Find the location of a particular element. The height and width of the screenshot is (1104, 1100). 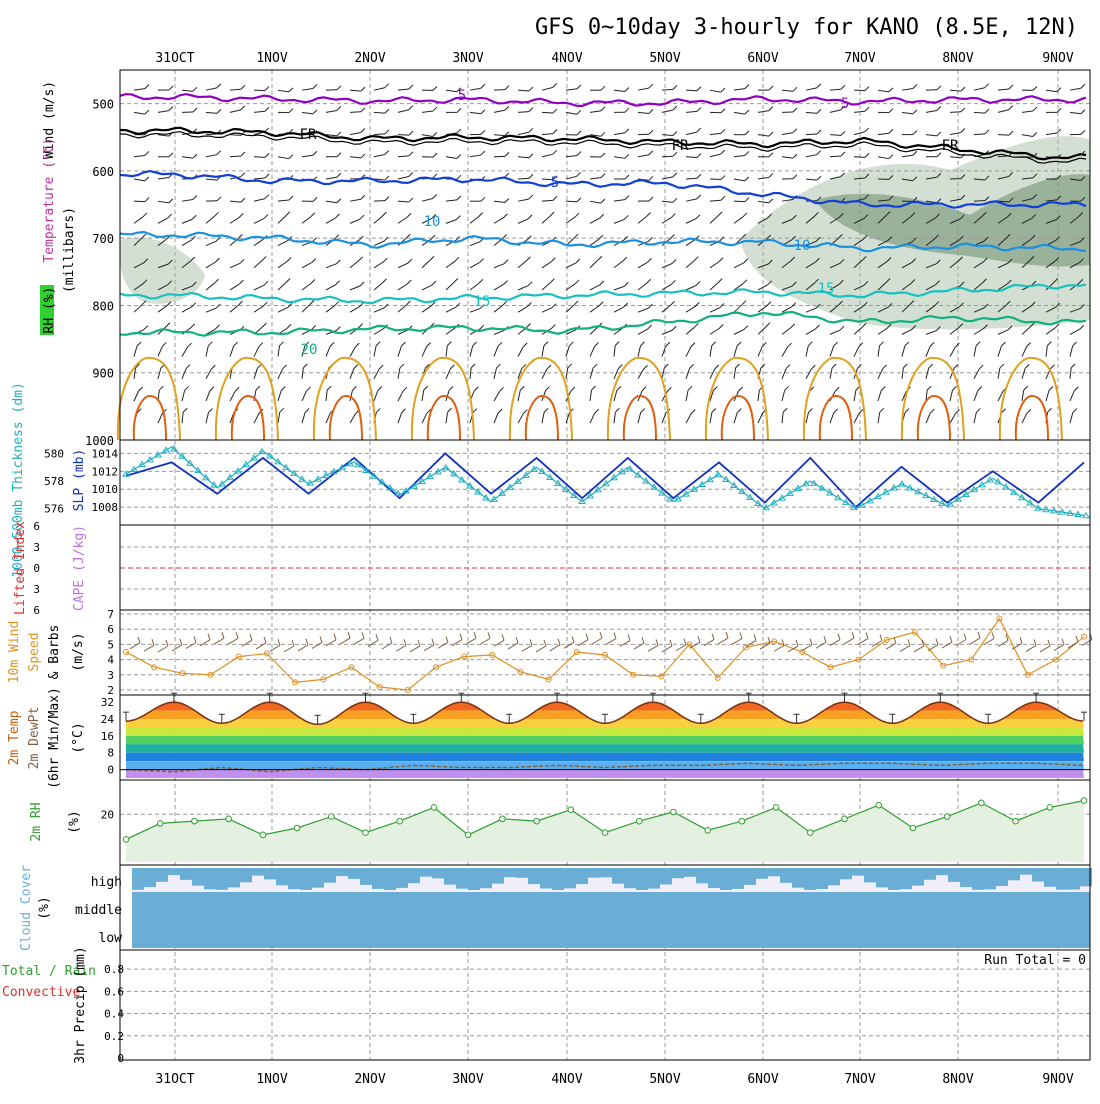

temp-axis-label-c: (6hr Min/Max) is located at coordinates (54, 738).